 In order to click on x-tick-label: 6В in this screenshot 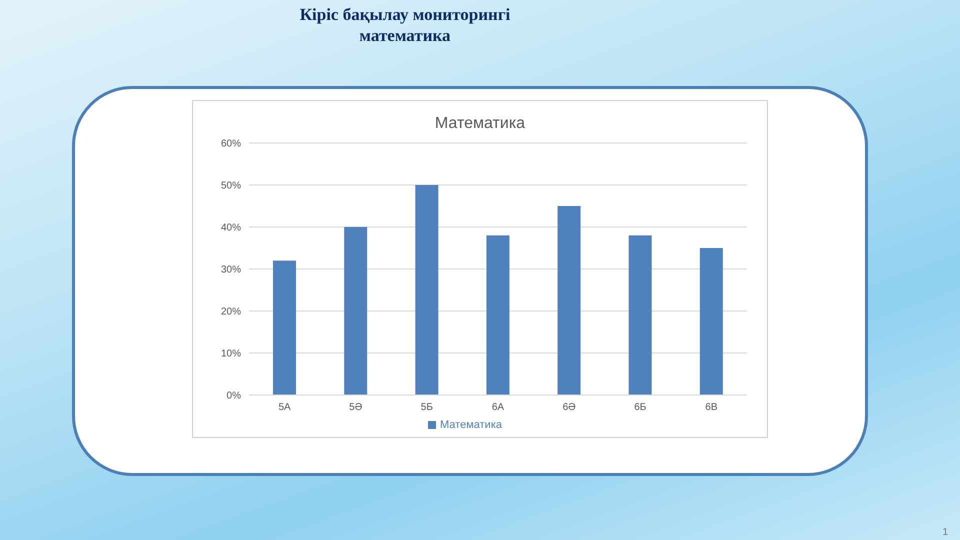, I will do `click(711, 408)`.